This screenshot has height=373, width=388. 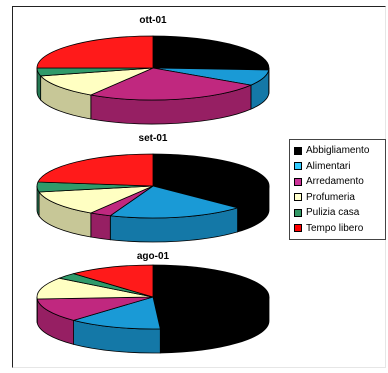 I want to click on legend-swatch-alimentari, so click(x=298, y=166).